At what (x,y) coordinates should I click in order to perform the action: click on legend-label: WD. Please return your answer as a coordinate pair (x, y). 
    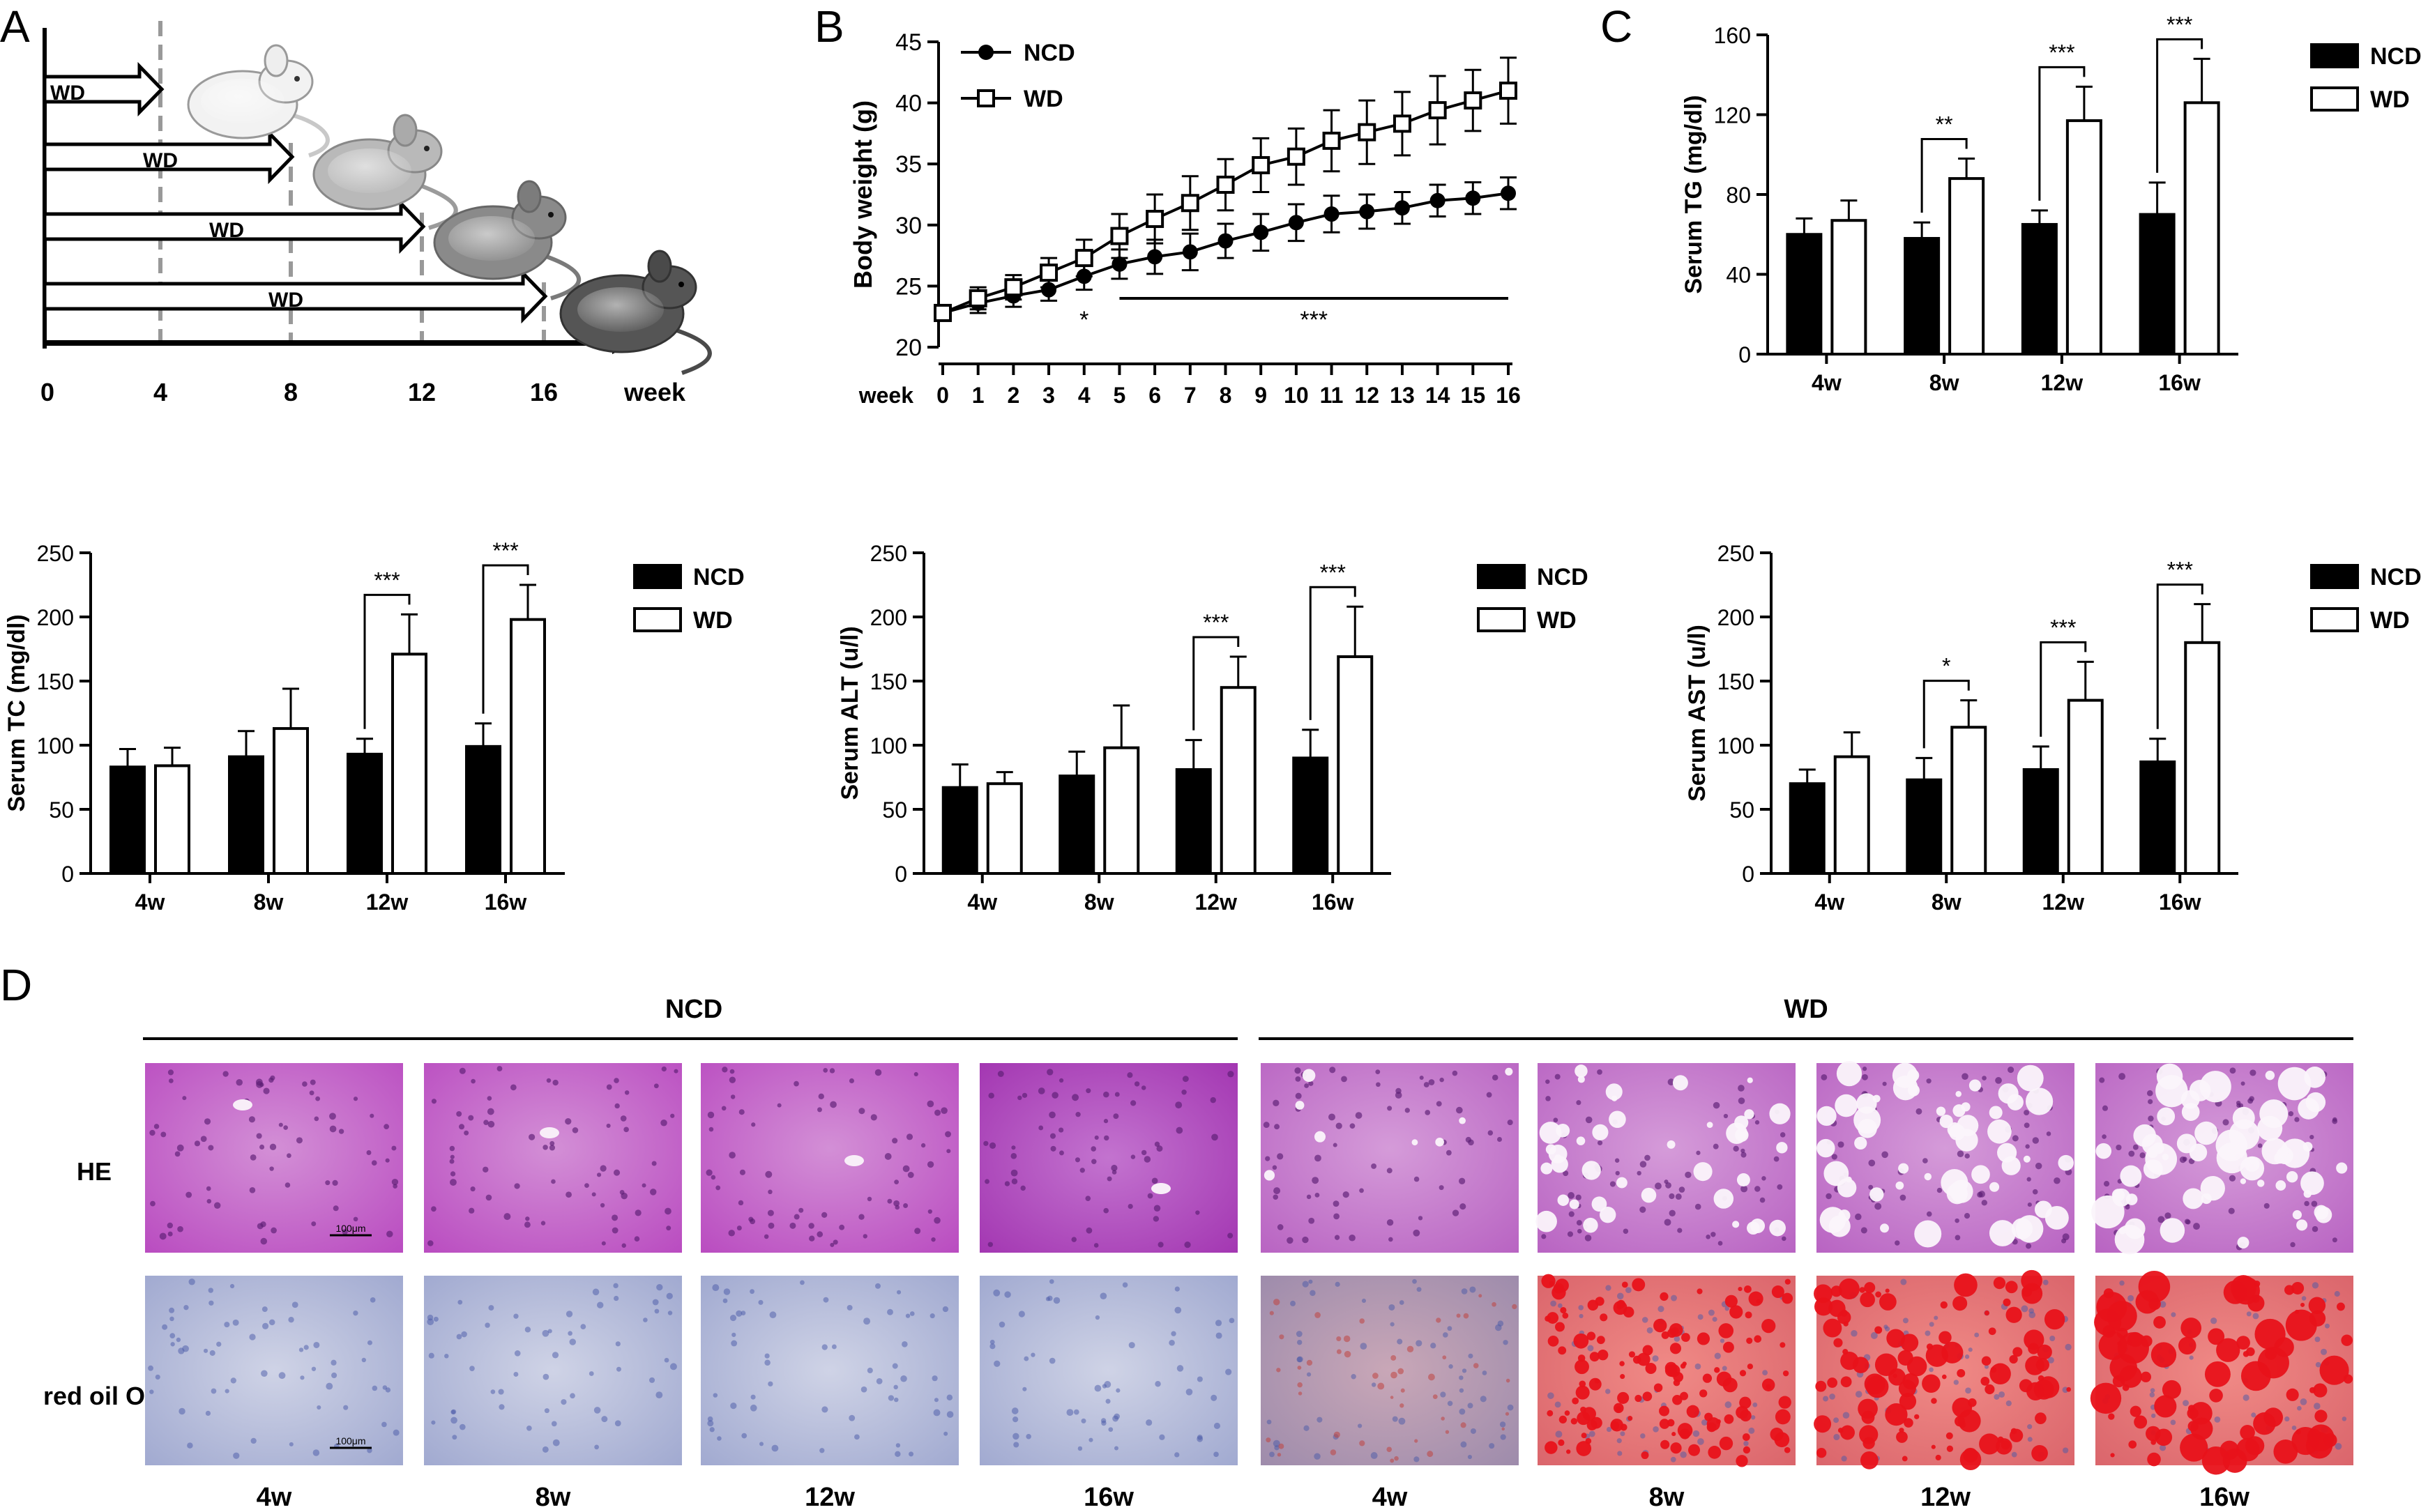
    Looking at the image, I should click on (1043, 99).